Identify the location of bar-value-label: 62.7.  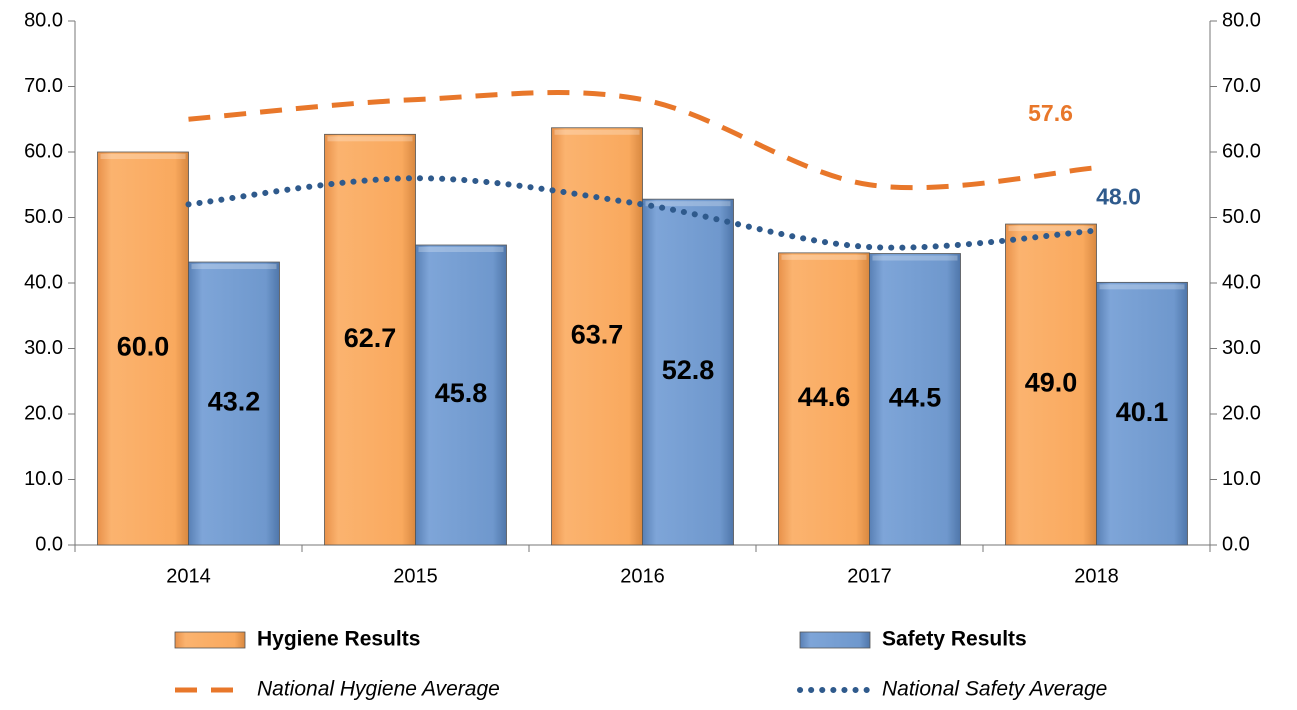
(370, 338).